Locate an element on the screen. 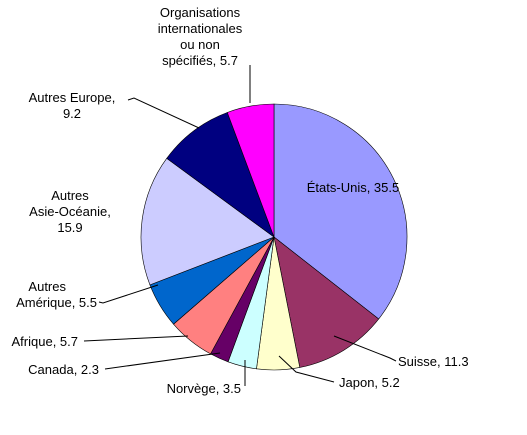  pie-slice-autres-asie-oceanie is located at coordinates (207, 221).